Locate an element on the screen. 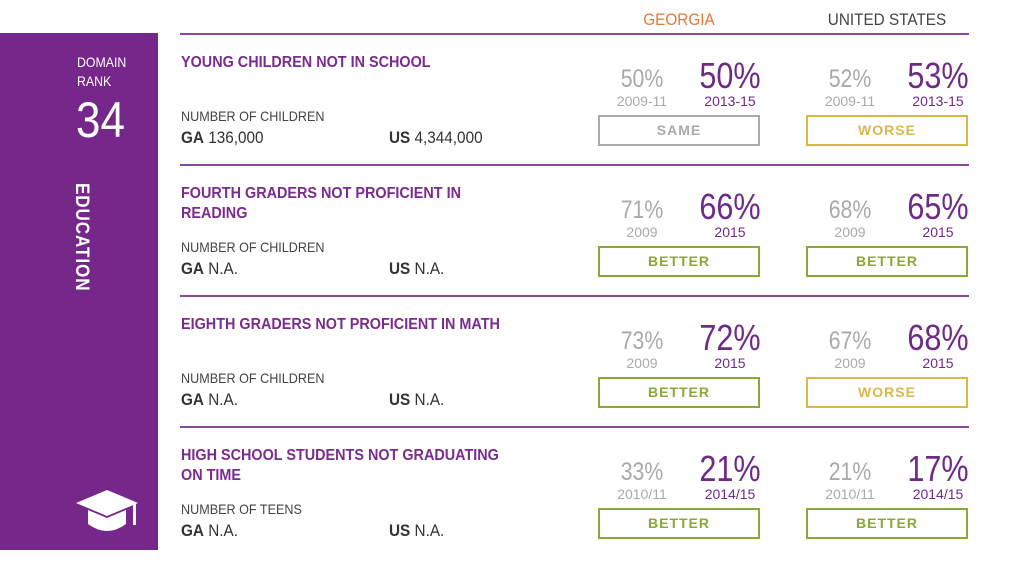  indicator-title: FOURTH GRADERS NOT PROFICIENT IN READING is located at coordinates (321, 203).